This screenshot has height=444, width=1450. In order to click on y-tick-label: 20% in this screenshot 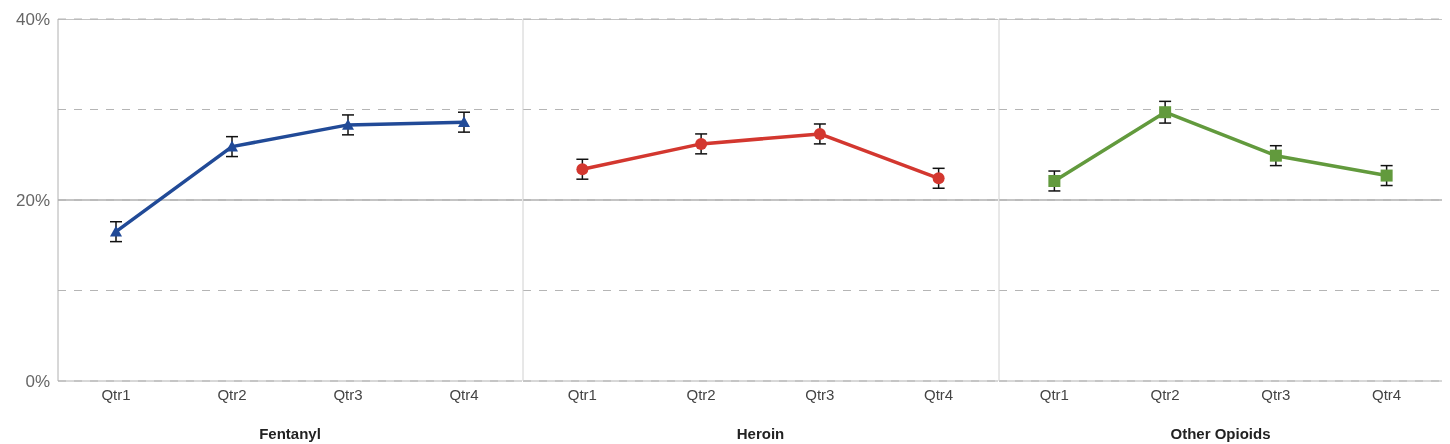, I will do `click(32, 201)`.